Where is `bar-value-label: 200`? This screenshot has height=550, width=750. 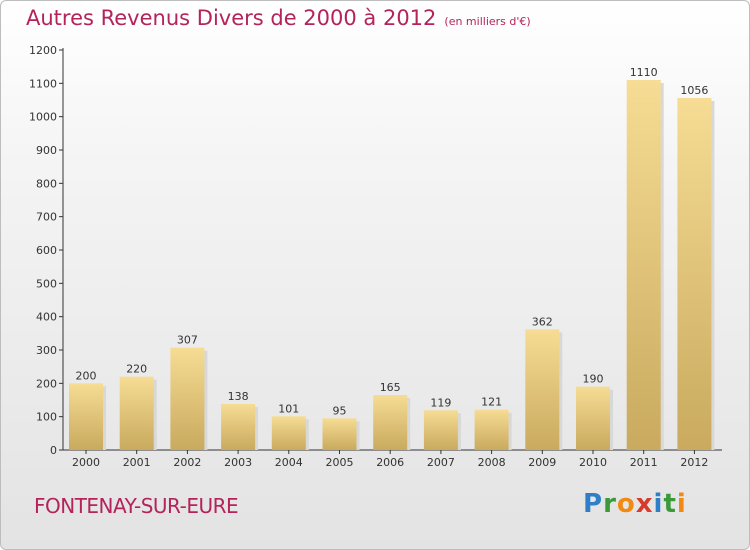
bar-value-label: 200 is located at coordinates (86, 375).